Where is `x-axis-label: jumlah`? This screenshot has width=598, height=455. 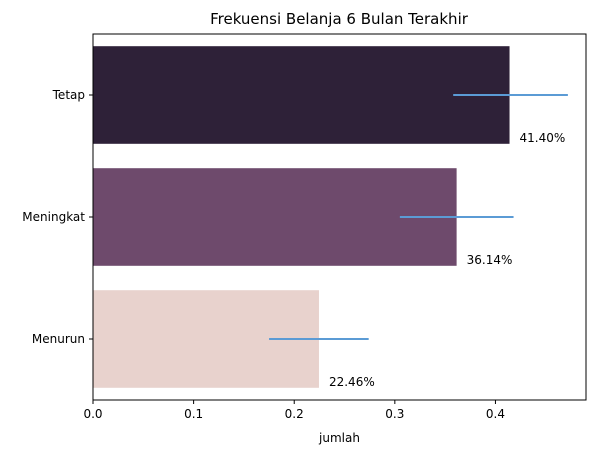 x-axis-label: jumlah is located at coordinates (339, 438).